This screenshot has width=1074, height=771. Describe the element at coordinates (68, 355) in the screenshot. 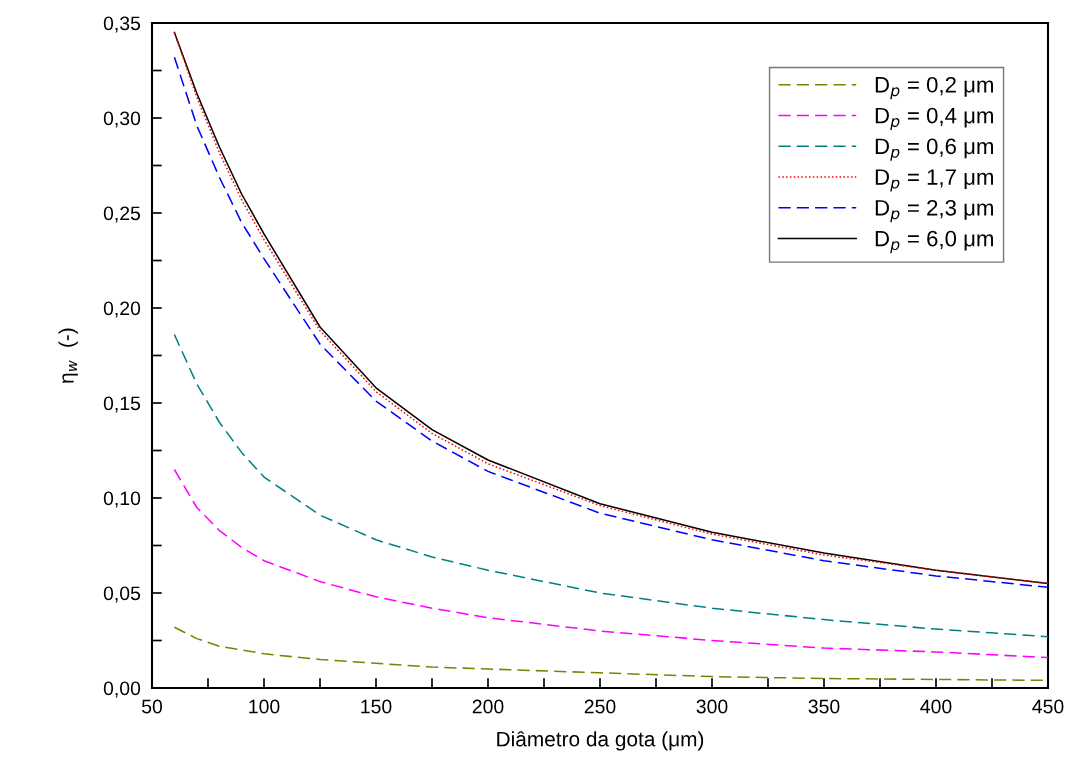

I see `y-axis-title: η$_{w}$ (-)` at that location.